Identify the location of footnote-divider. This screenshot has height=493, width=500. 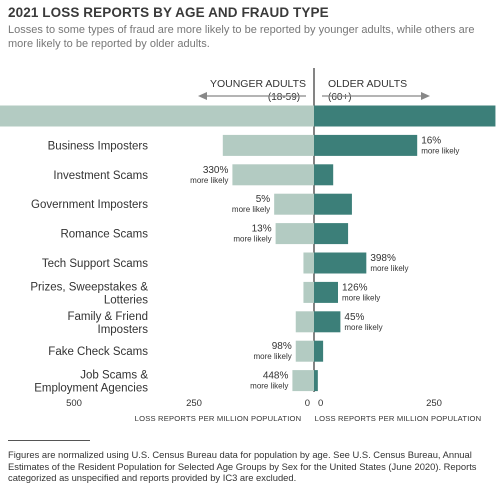
(49, 440).